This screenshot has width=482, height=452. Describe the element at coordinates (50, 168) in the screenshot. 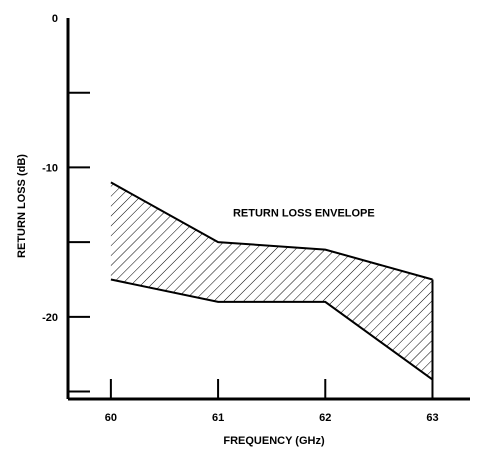

I see `y-tick-label: -10` at that location.